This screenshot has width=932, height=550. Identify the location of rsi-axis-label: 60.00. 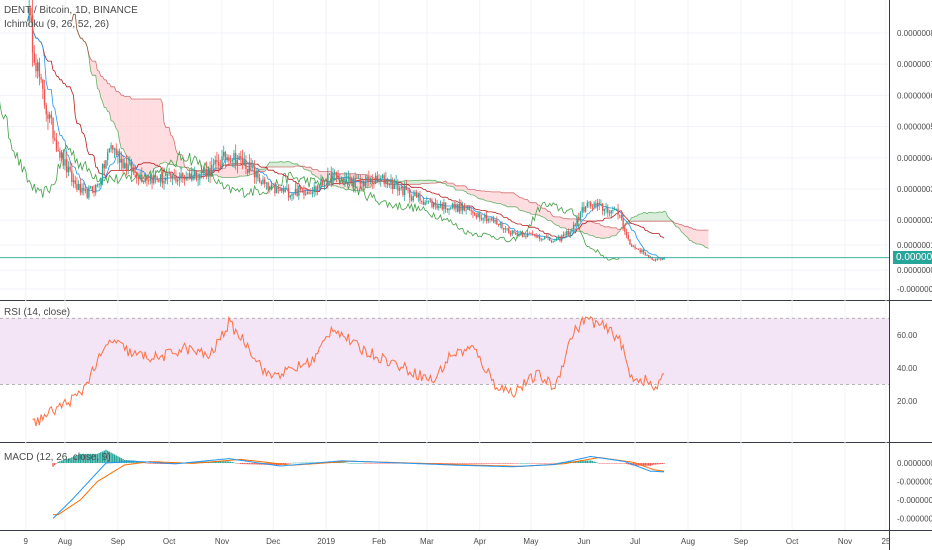
(907, 335).